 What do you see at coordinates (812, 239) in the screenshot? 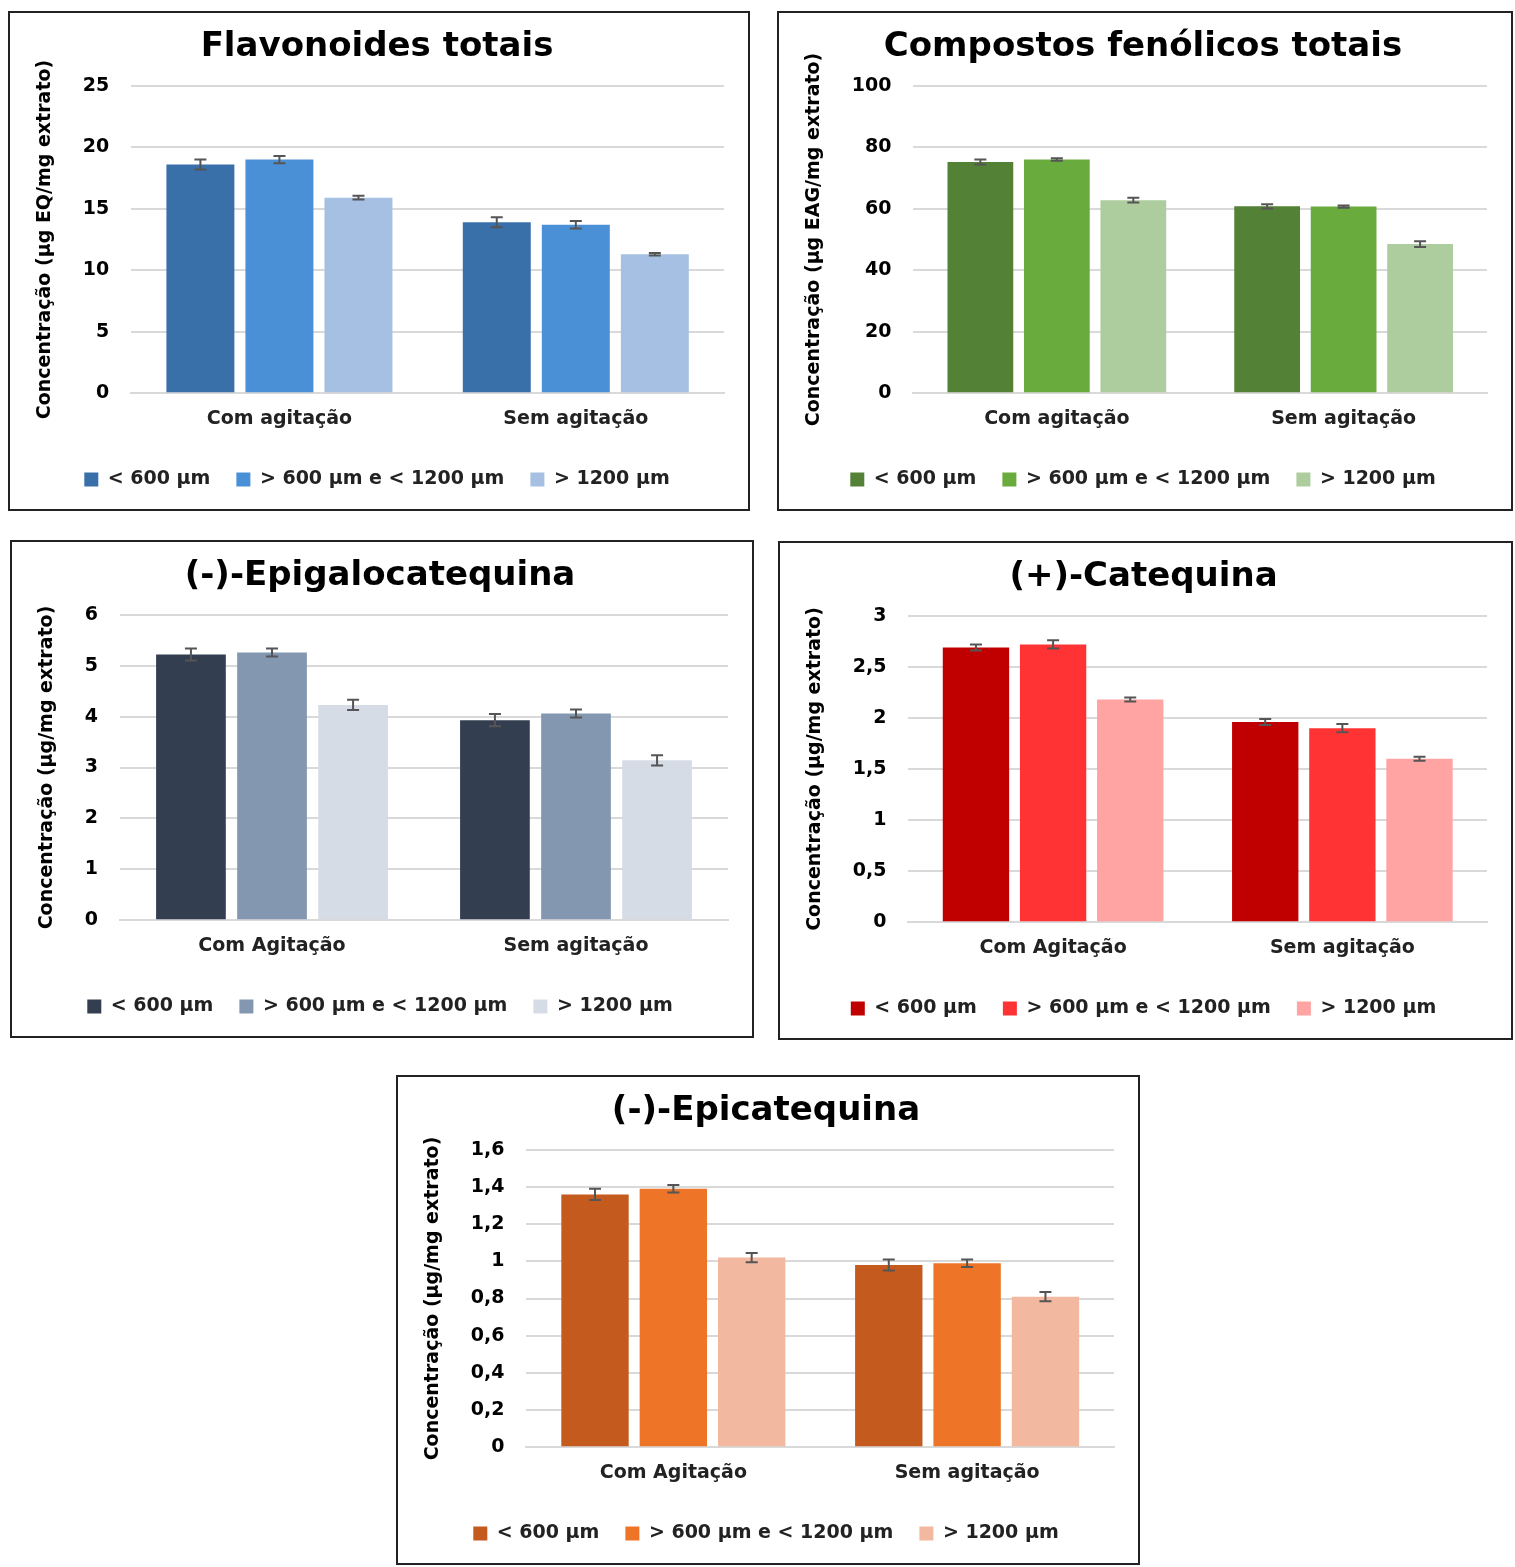
I see `y-axis-title: Concentração (µg EAG/mg extrato)` at bounding box center [812, 239].